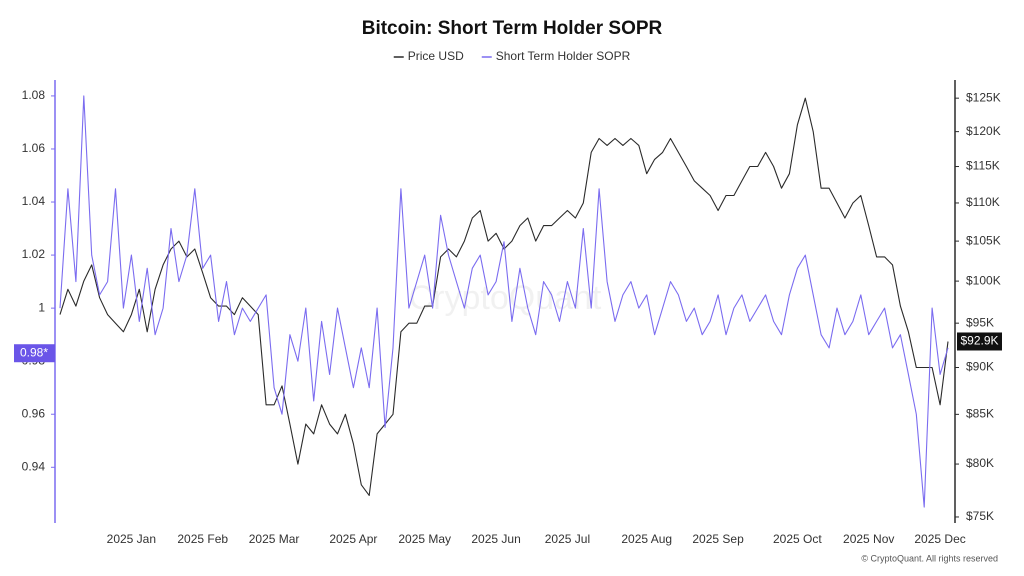 This screenshot has width=1024, height=576. What do you see at coordinates (980, 414) in the screenshot?
I see `y2-tick-label: $85K` at bounding box center [980, 414].